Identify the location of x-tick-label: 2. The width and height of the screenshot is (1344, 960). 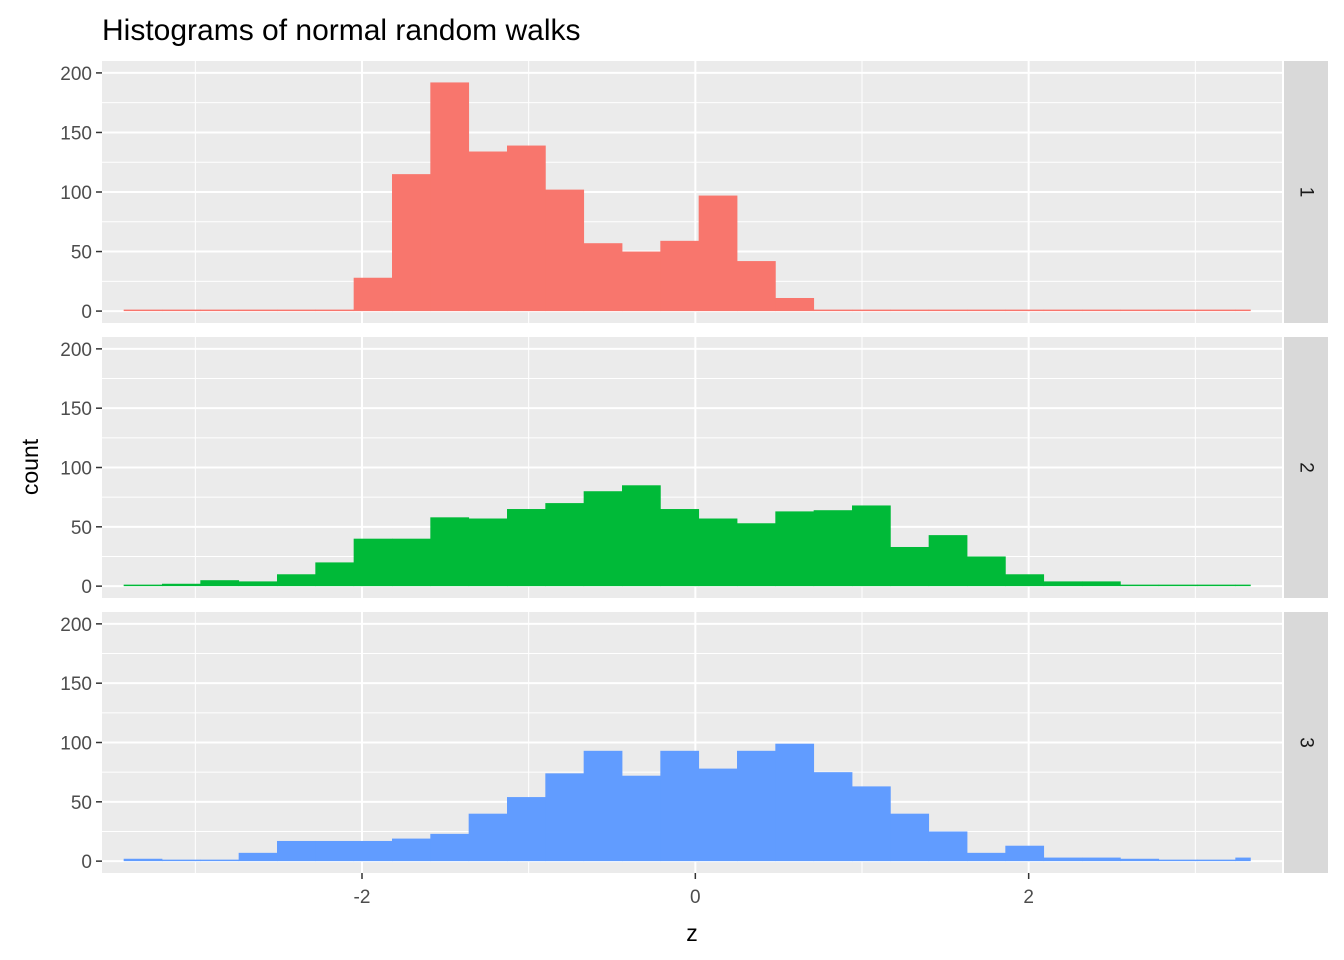
(1028, 897).